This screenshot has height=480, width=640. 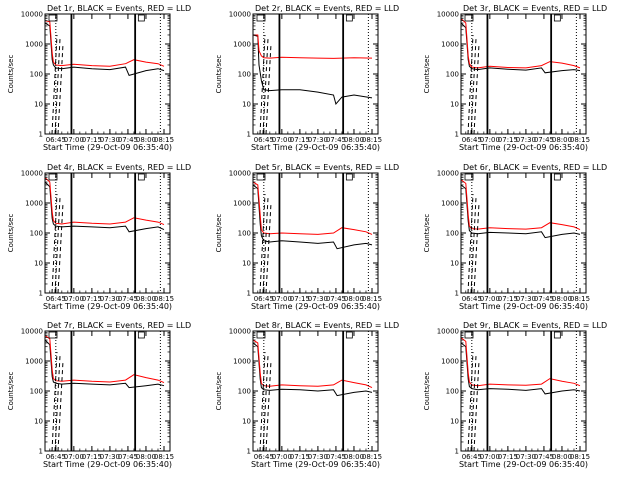 I want to click on panel-title: Det 1r, BLACK = Events, RED = LLD, so click(x=119, y=8).